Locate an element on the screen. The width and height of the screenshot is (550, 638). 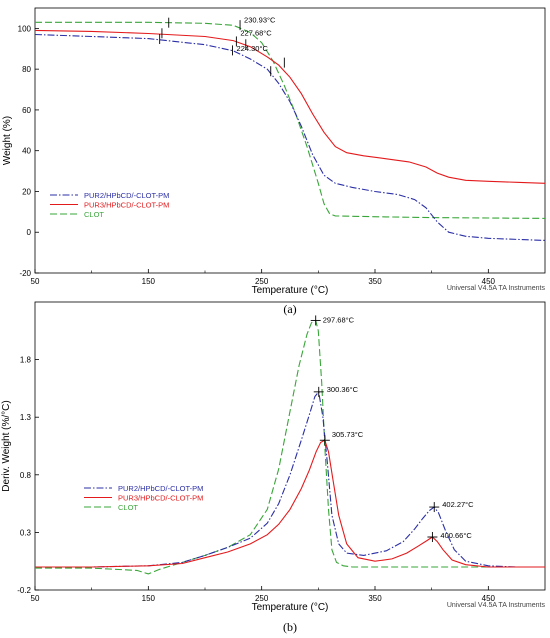
y-tick-label: 0.8 is located at coordinates (26, 475).